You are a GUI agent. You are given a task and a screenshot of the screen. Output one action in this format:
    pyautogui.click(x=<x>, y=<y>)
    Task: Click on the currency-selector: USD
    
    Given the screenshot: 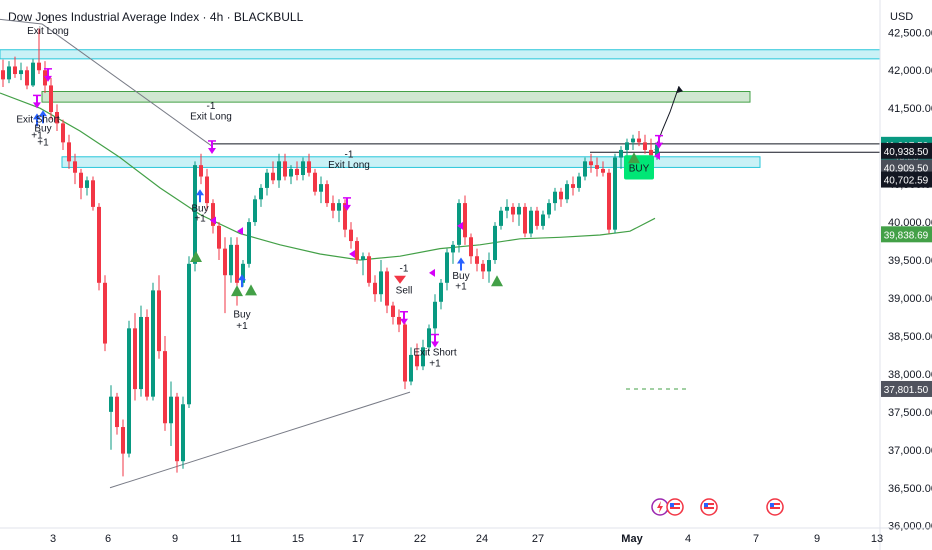 What is the action you would take?
    pyautogui.click(x=902, y=17)
    